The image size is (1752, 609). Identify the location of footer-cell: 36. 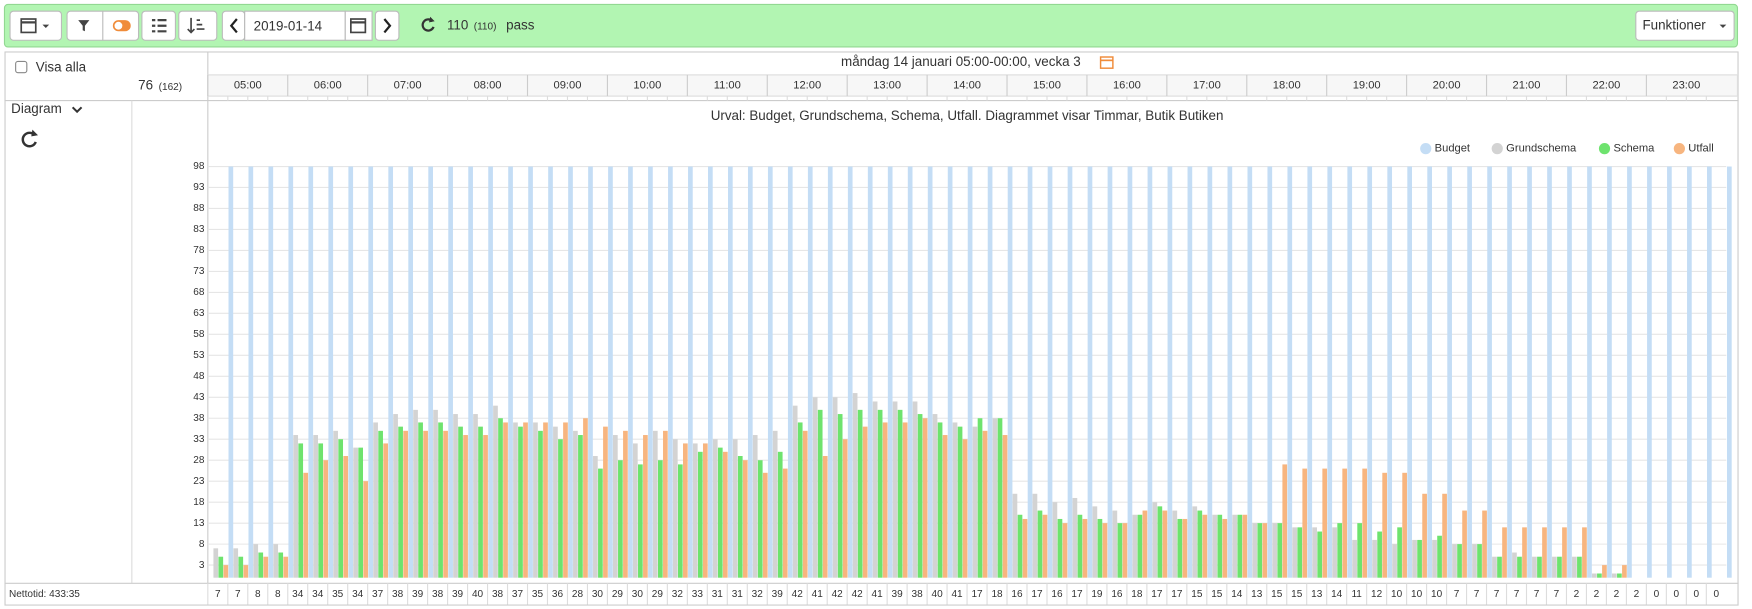
(558, 594).